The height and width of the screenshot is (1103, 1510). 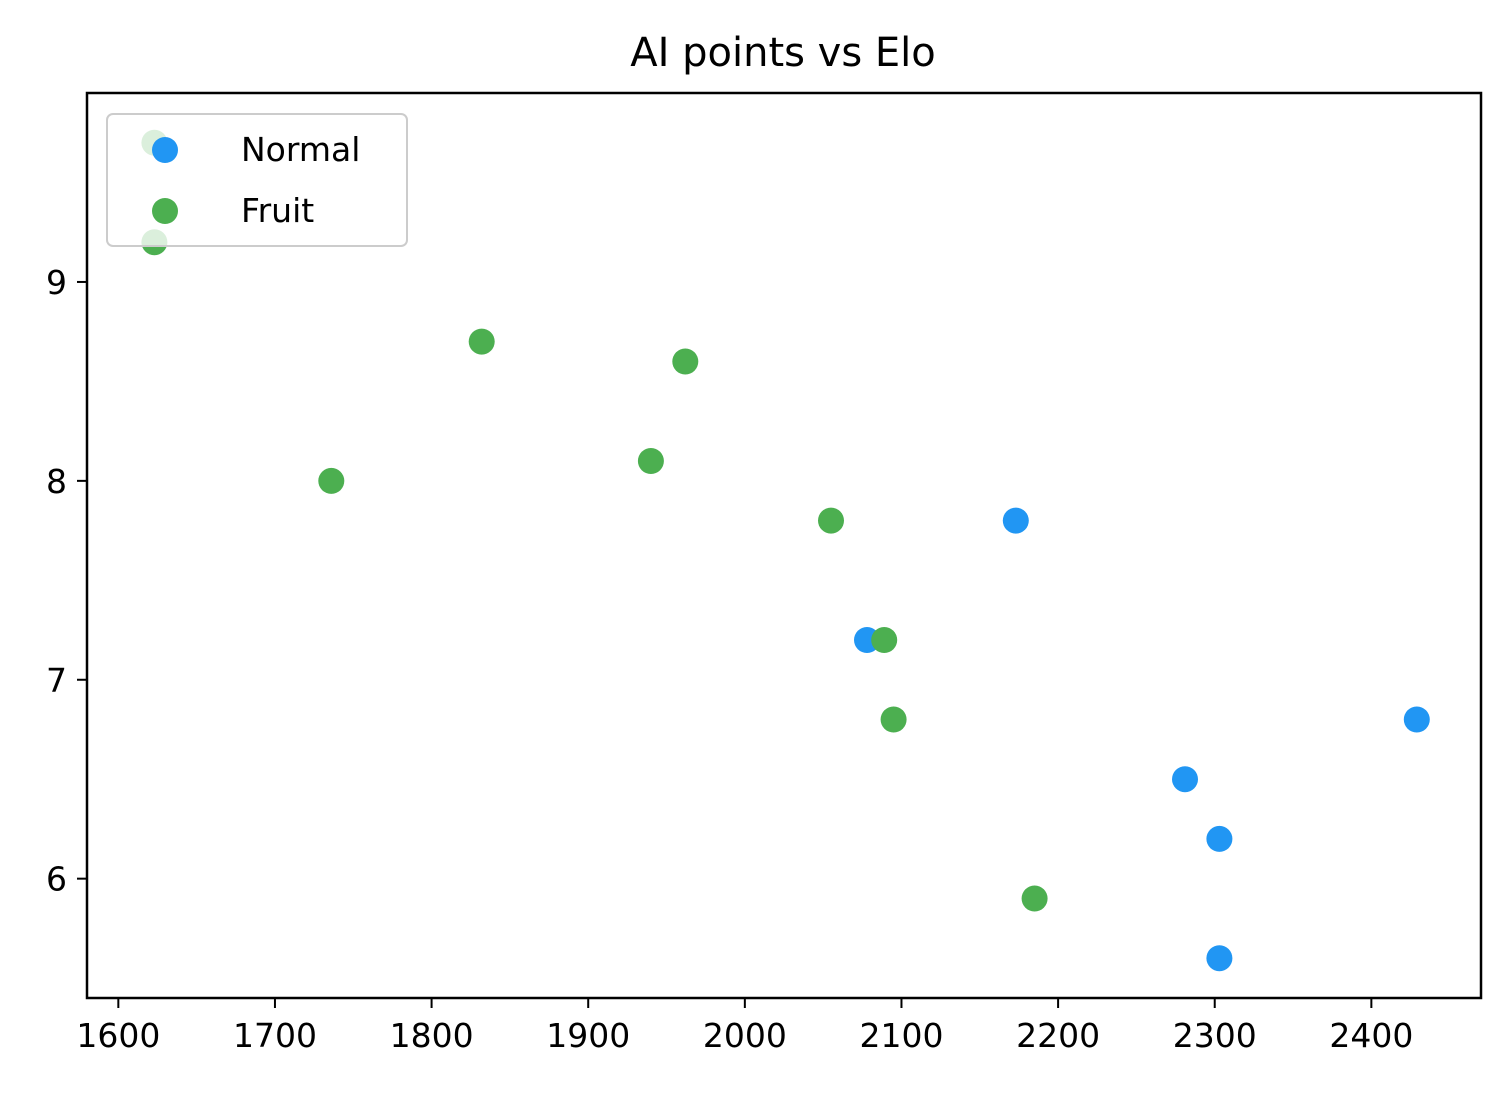 What do you see at coordinates (588, 1035) in the screenshot?
I see `x-tick-label-1900: 1900` at bounding box center [588, 1035].